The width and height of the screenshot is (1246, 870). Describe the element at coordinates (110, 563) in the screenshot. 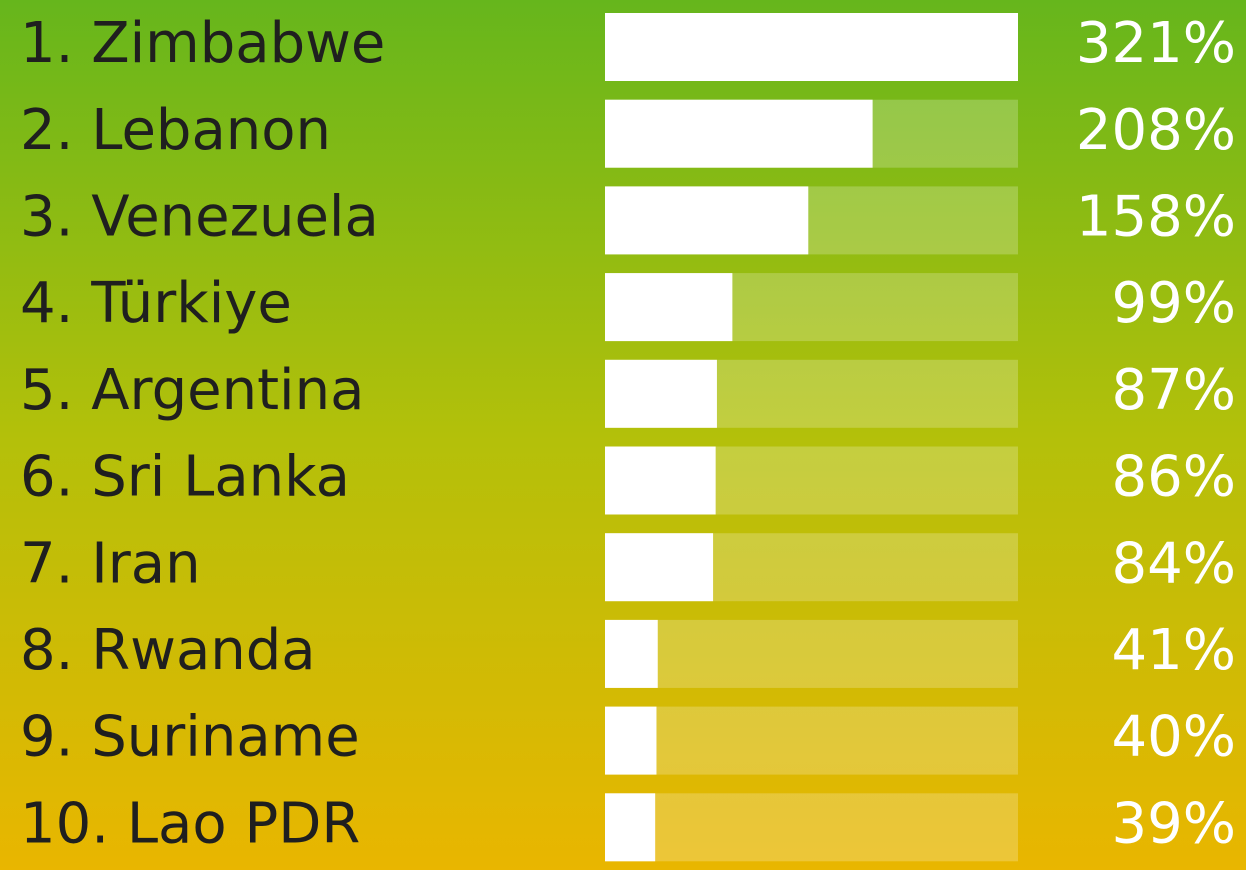

I see `category-label: 7. Iran` at that location.